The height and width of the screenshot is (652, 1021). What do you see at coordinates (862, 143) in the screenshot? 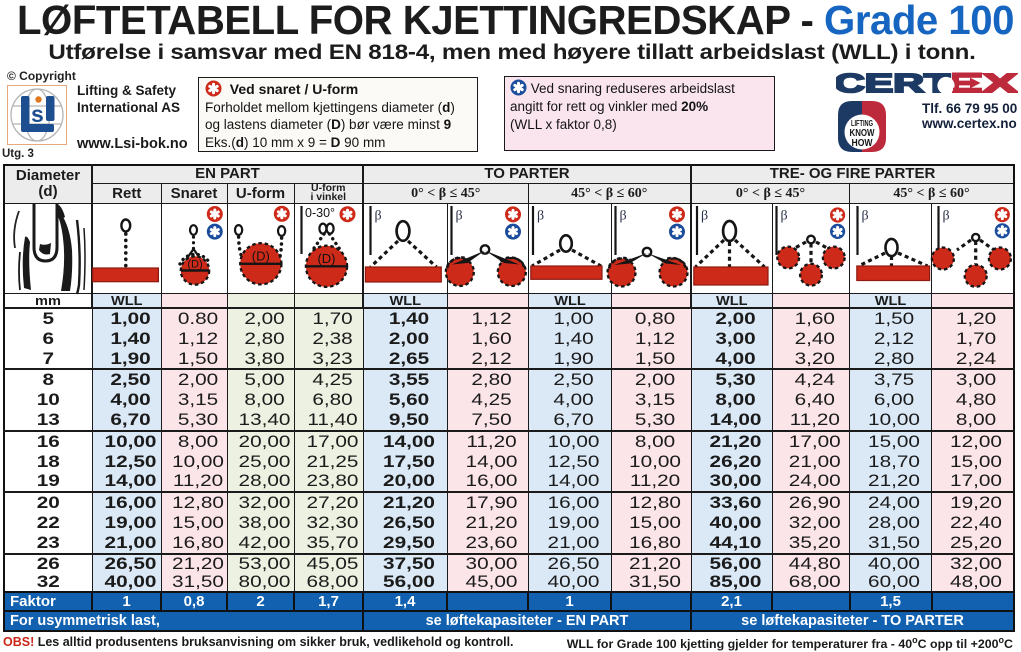
I see `svg-text: HOW` at bounding box center [862, 143].